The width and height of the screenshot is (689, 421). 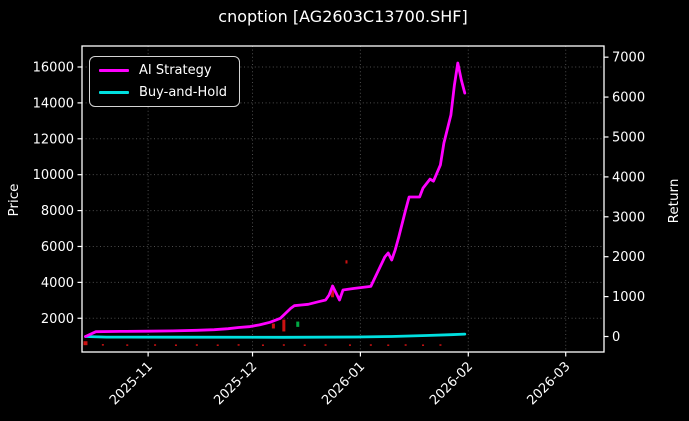 I want to click on chart-title: cnoption [AG2603C13700.SHF], so click(x=343, y=16).